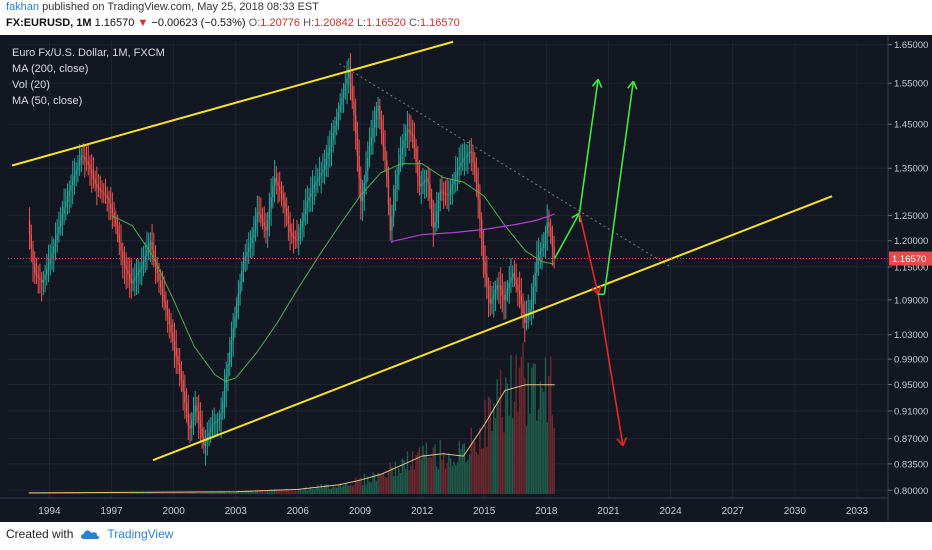 The height and width of the screenshot is (550, 932). I want to click on low-label: L:, so click(361, 23).